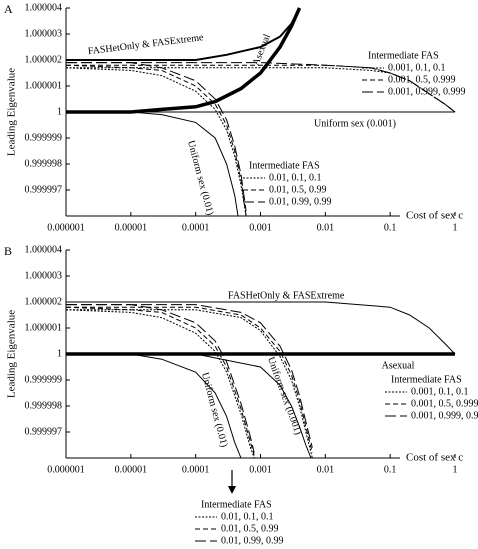 This screenshot has height=549, width=478. I want to click on arrow-head, so click(232, 490).